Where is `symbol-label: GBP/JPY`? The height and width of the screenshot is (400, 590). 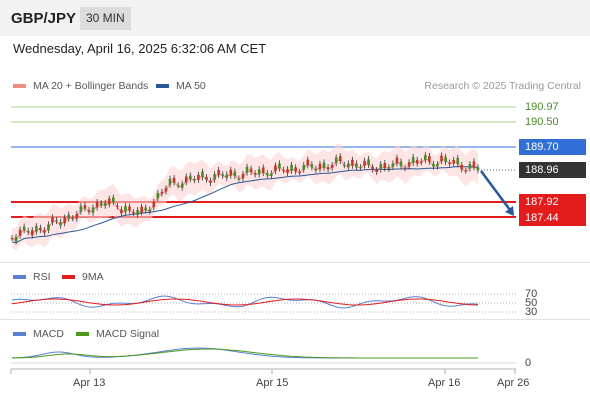 symbol-label: GBP/JPY is located at coordinates (44, 18).